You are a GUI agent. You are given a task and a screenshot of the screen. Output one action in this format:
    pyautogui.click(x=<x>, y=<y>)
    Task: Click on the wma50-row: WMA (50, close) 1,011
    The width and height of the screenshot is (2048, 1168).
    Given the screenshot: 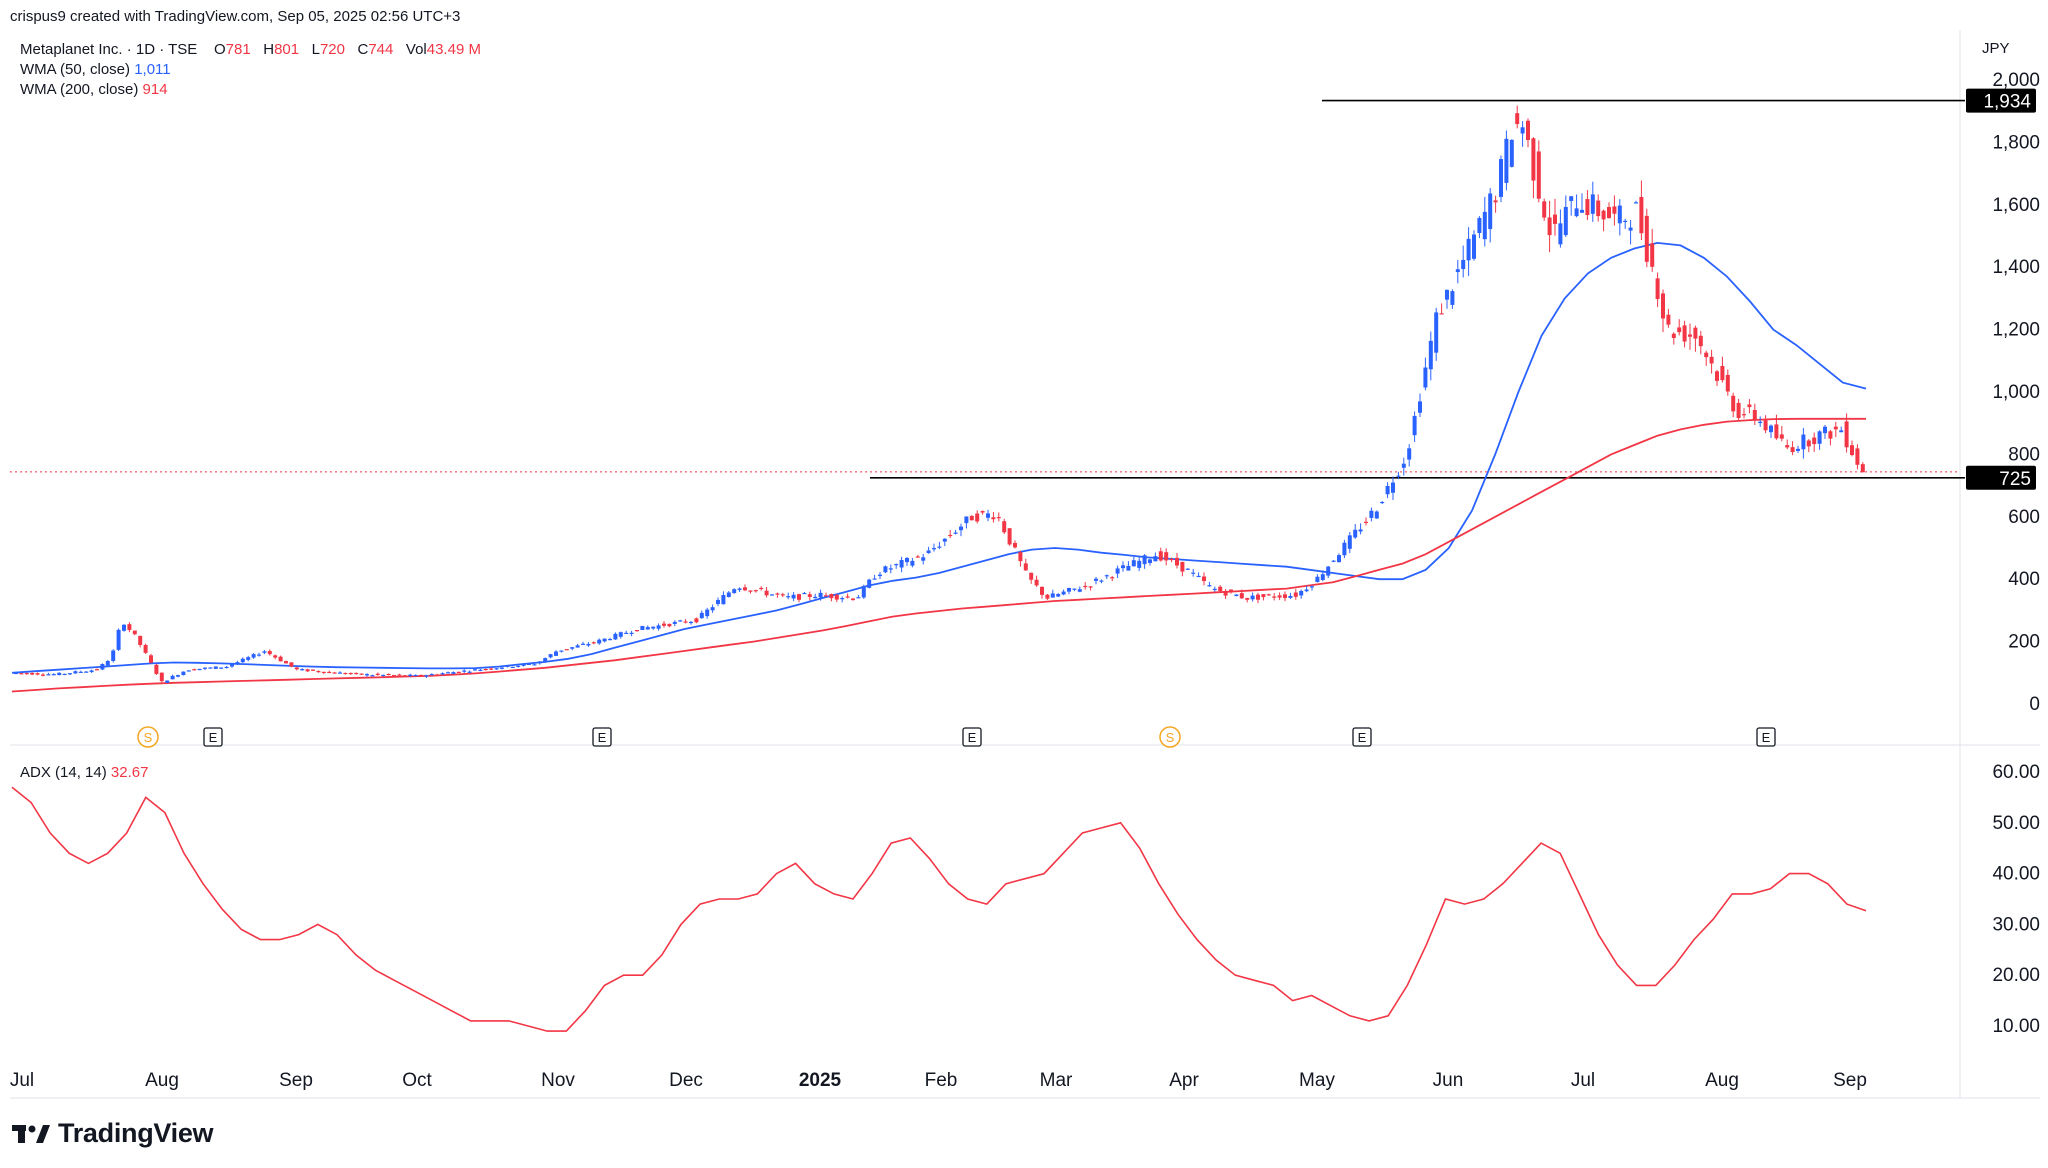 What is the action you would take?
    pyautogui.click(x=250, y=70)
    